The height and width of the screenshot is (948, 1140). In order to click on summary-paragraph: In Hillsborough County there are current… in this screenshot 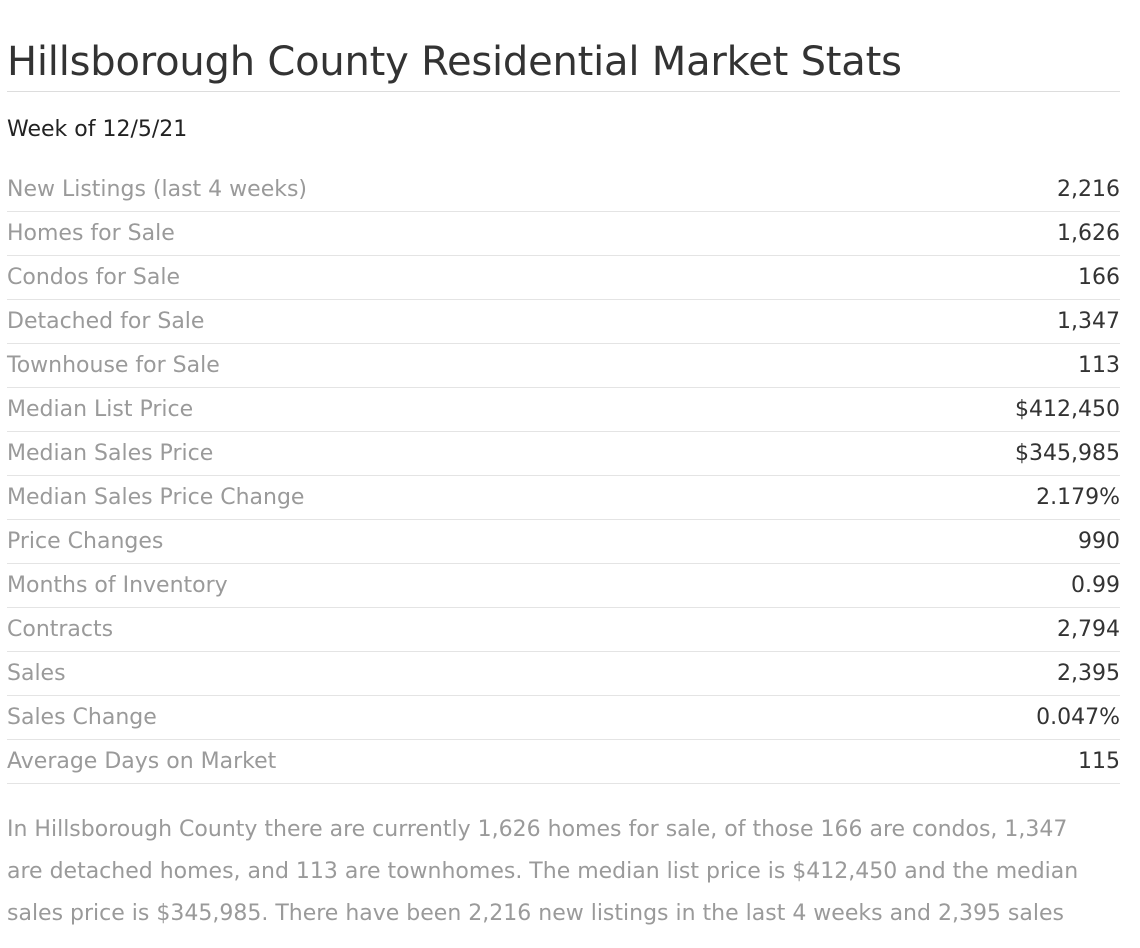, I will do `click(543, 871)`.